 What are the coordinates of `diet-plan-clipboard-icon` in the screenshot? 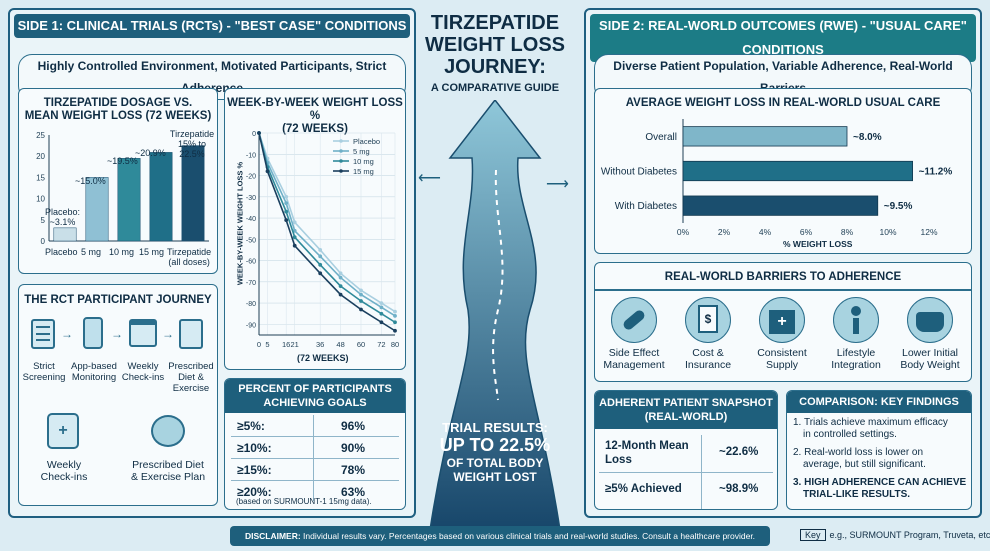 It's located at (191, 334).